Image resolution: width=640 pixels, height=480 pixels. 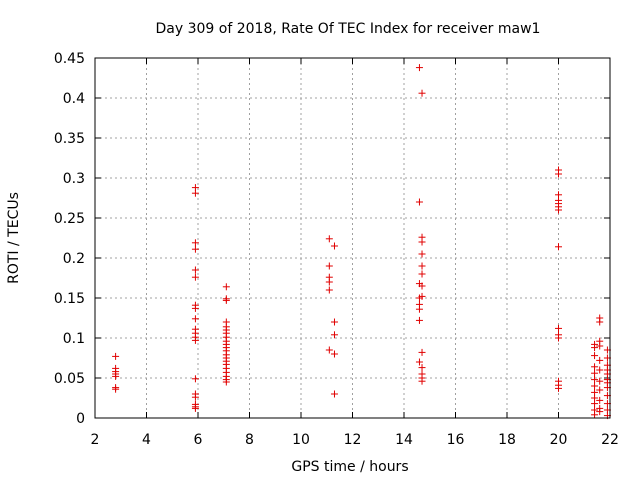 I want to click on x-tick-label: 18, so click(x=507, y=440).